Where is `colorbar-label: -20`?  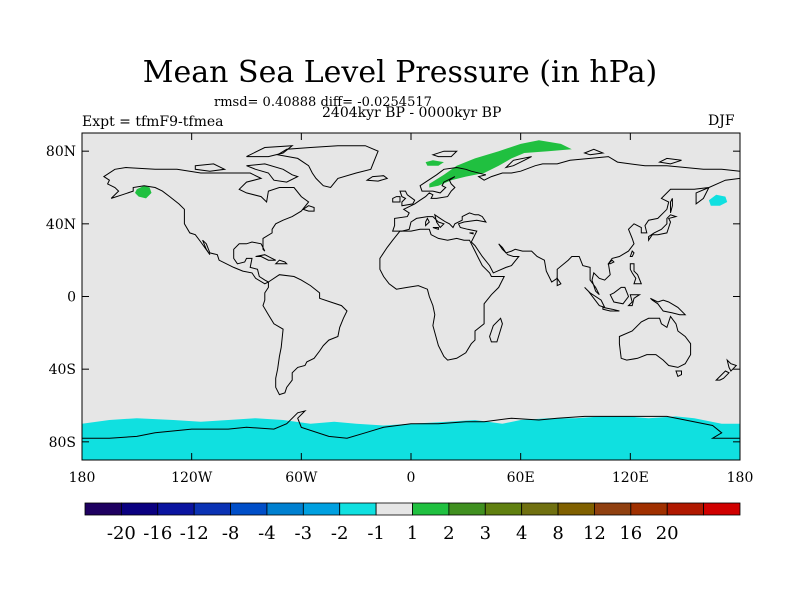 colorbar-label: -20 is located at coordinates (121, 533).